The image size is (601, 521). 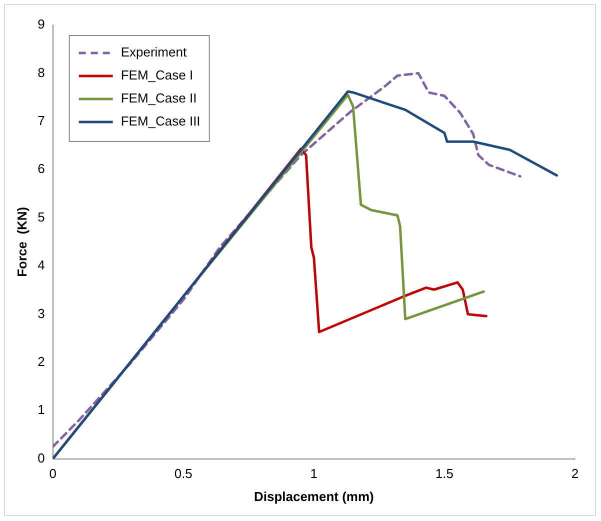 I want to click on x-tick-label: 2, so click(x=575, y=474).